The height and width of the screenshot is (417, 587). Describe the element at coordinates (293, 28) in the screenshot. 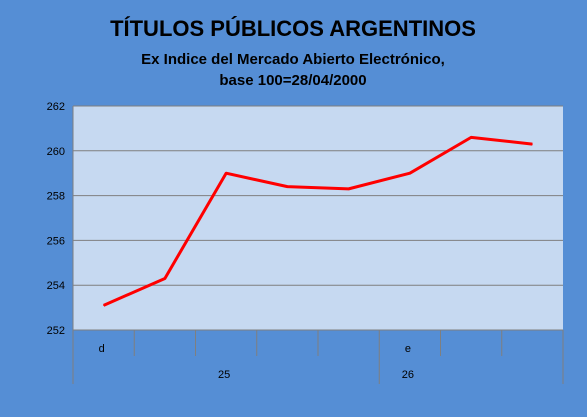

I see `chart-title: TÍTULOS PÚBLICOS ARGENTINOS` at that location.